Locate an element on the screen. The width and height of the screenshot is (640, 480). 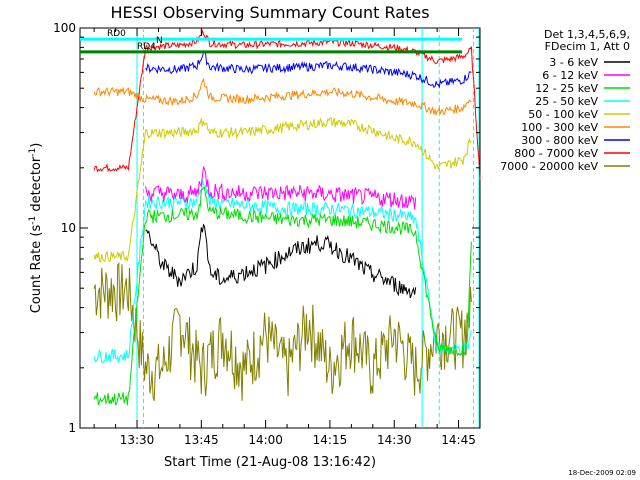
y-axis-label-sup2: -1 is located at coordinates (33, 152).